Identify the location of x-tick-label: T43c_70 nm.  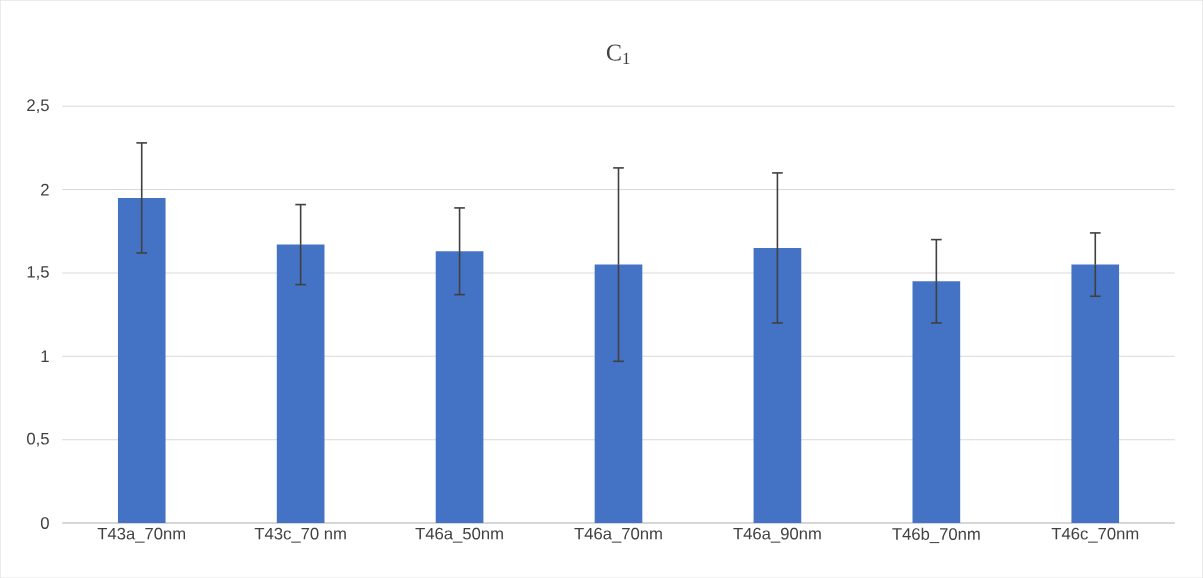
(300, 535).